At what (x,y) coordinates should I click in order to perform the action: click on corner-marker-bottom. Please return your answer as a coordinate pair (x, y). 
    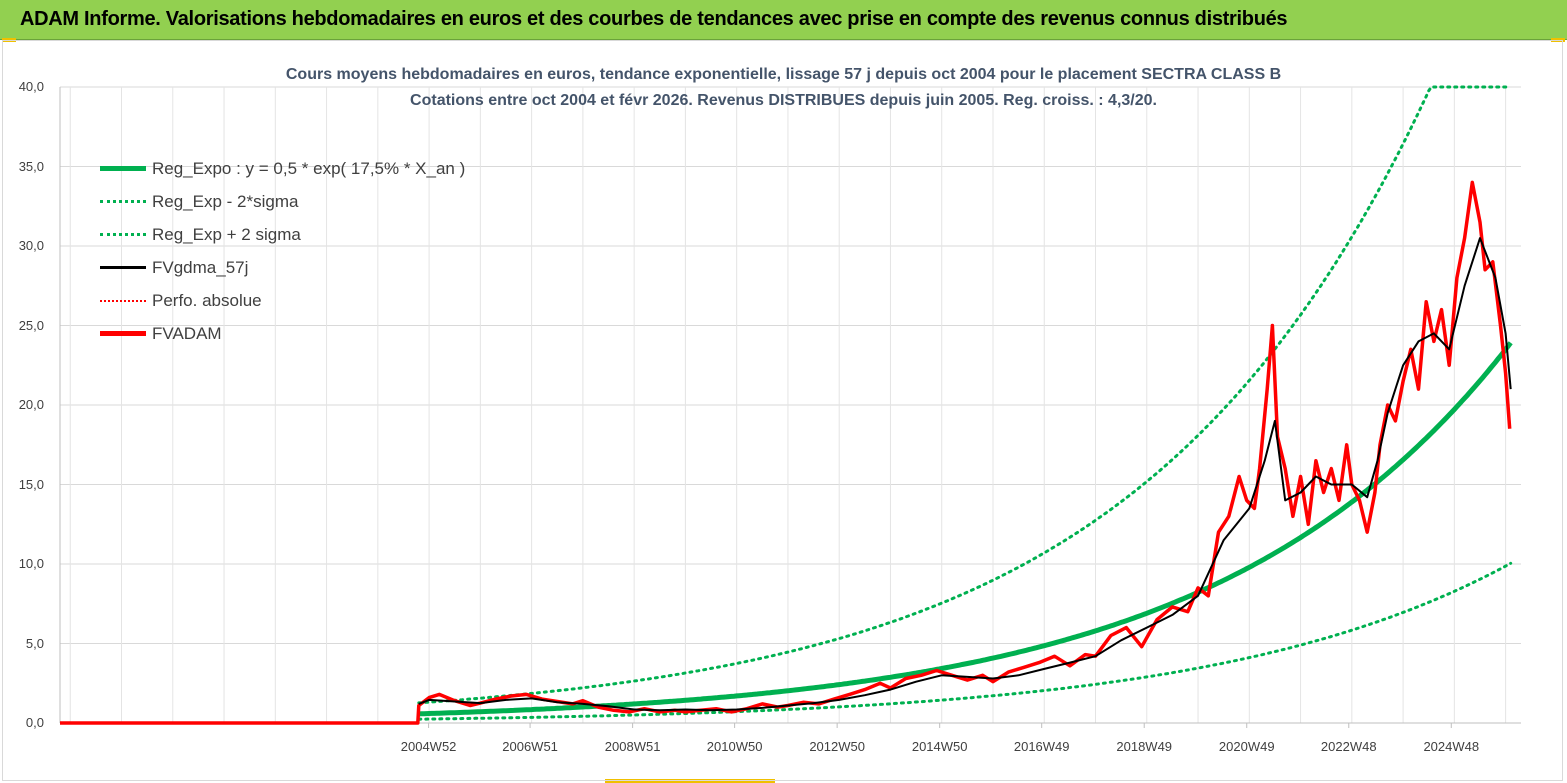
    Looking at the image, I should click on (690, 781).